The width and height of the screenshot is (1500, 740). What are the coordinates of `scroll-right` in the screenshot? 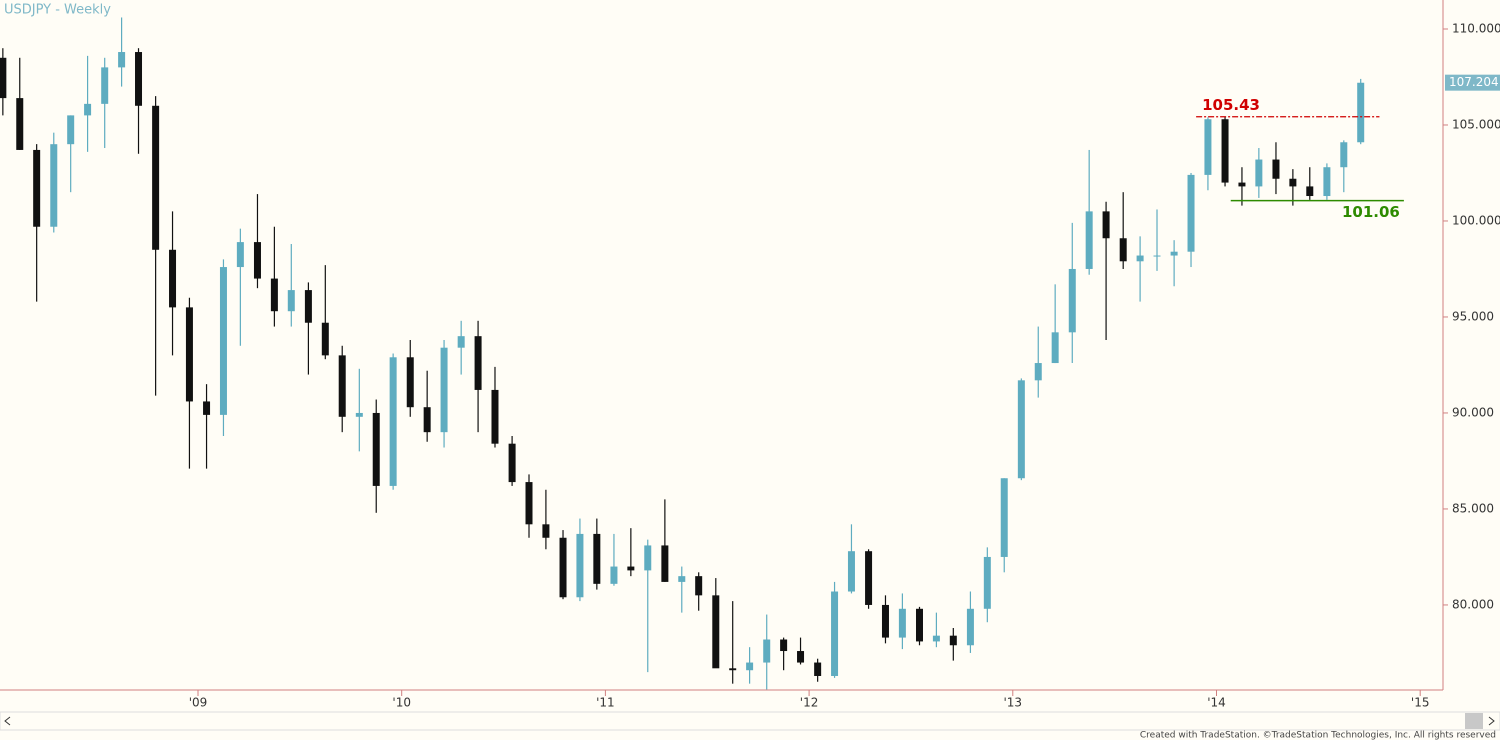 It's located at (1491, 721).